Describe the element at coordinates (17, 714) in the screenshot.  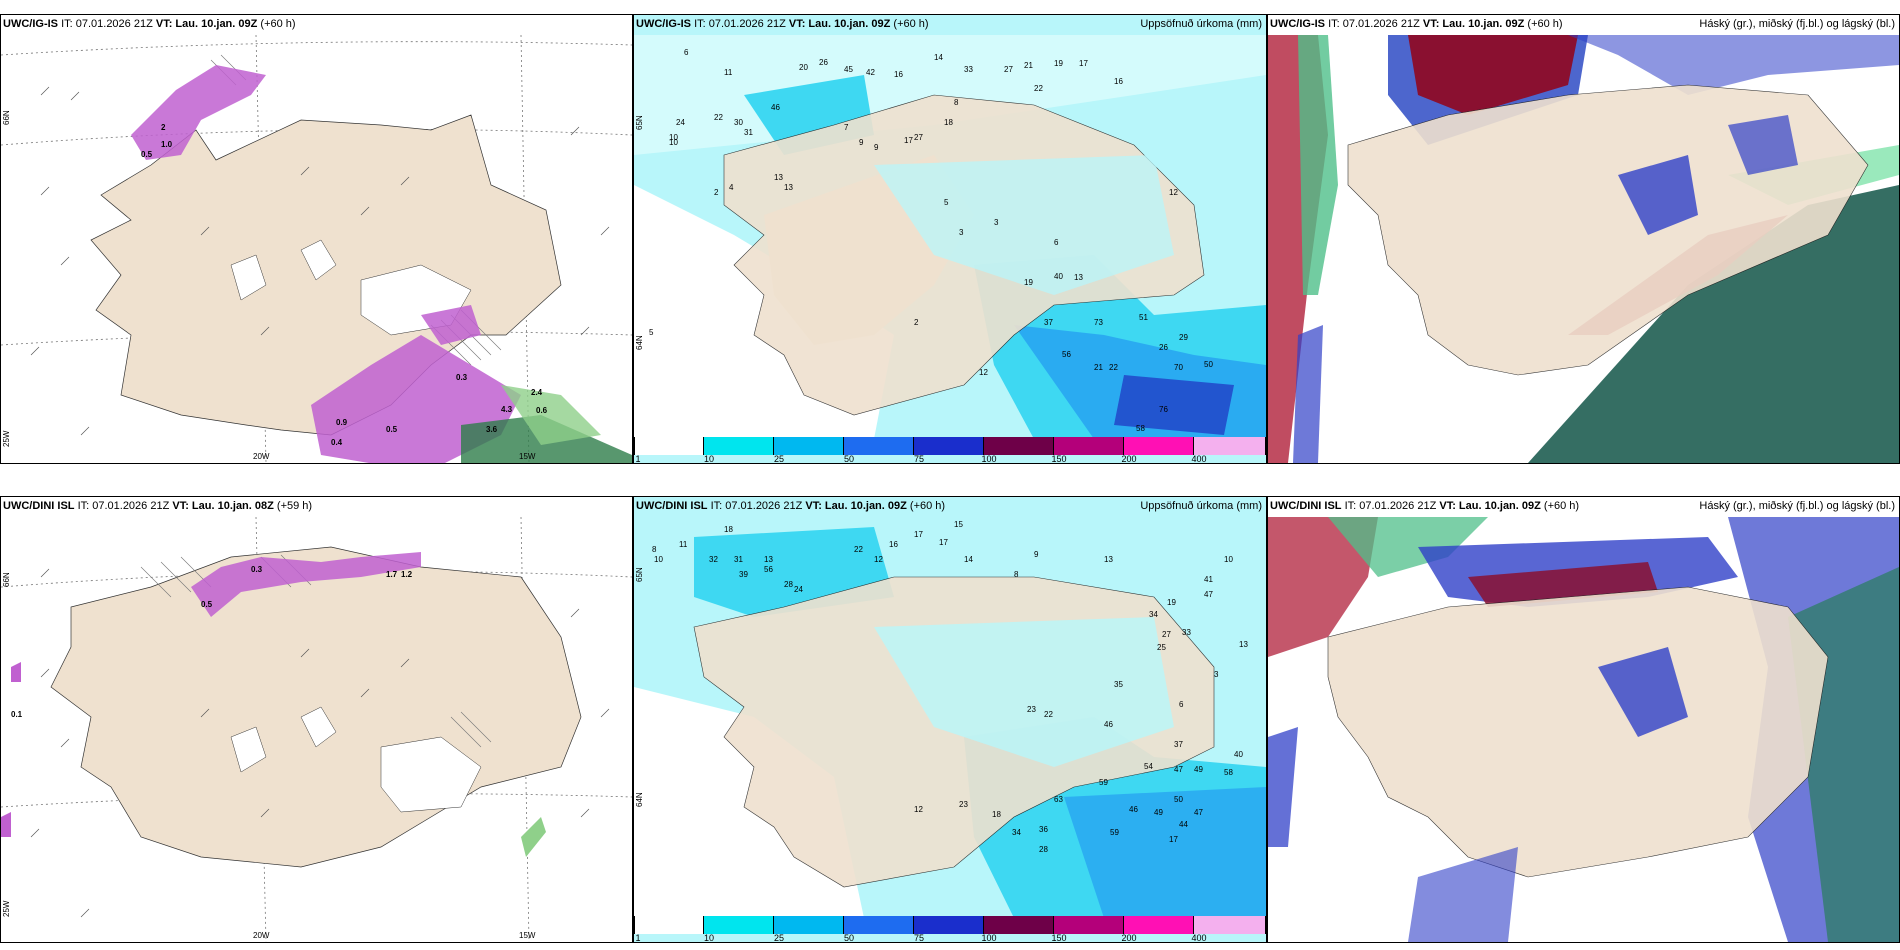
I see `svg-text: 0.1` at that location.